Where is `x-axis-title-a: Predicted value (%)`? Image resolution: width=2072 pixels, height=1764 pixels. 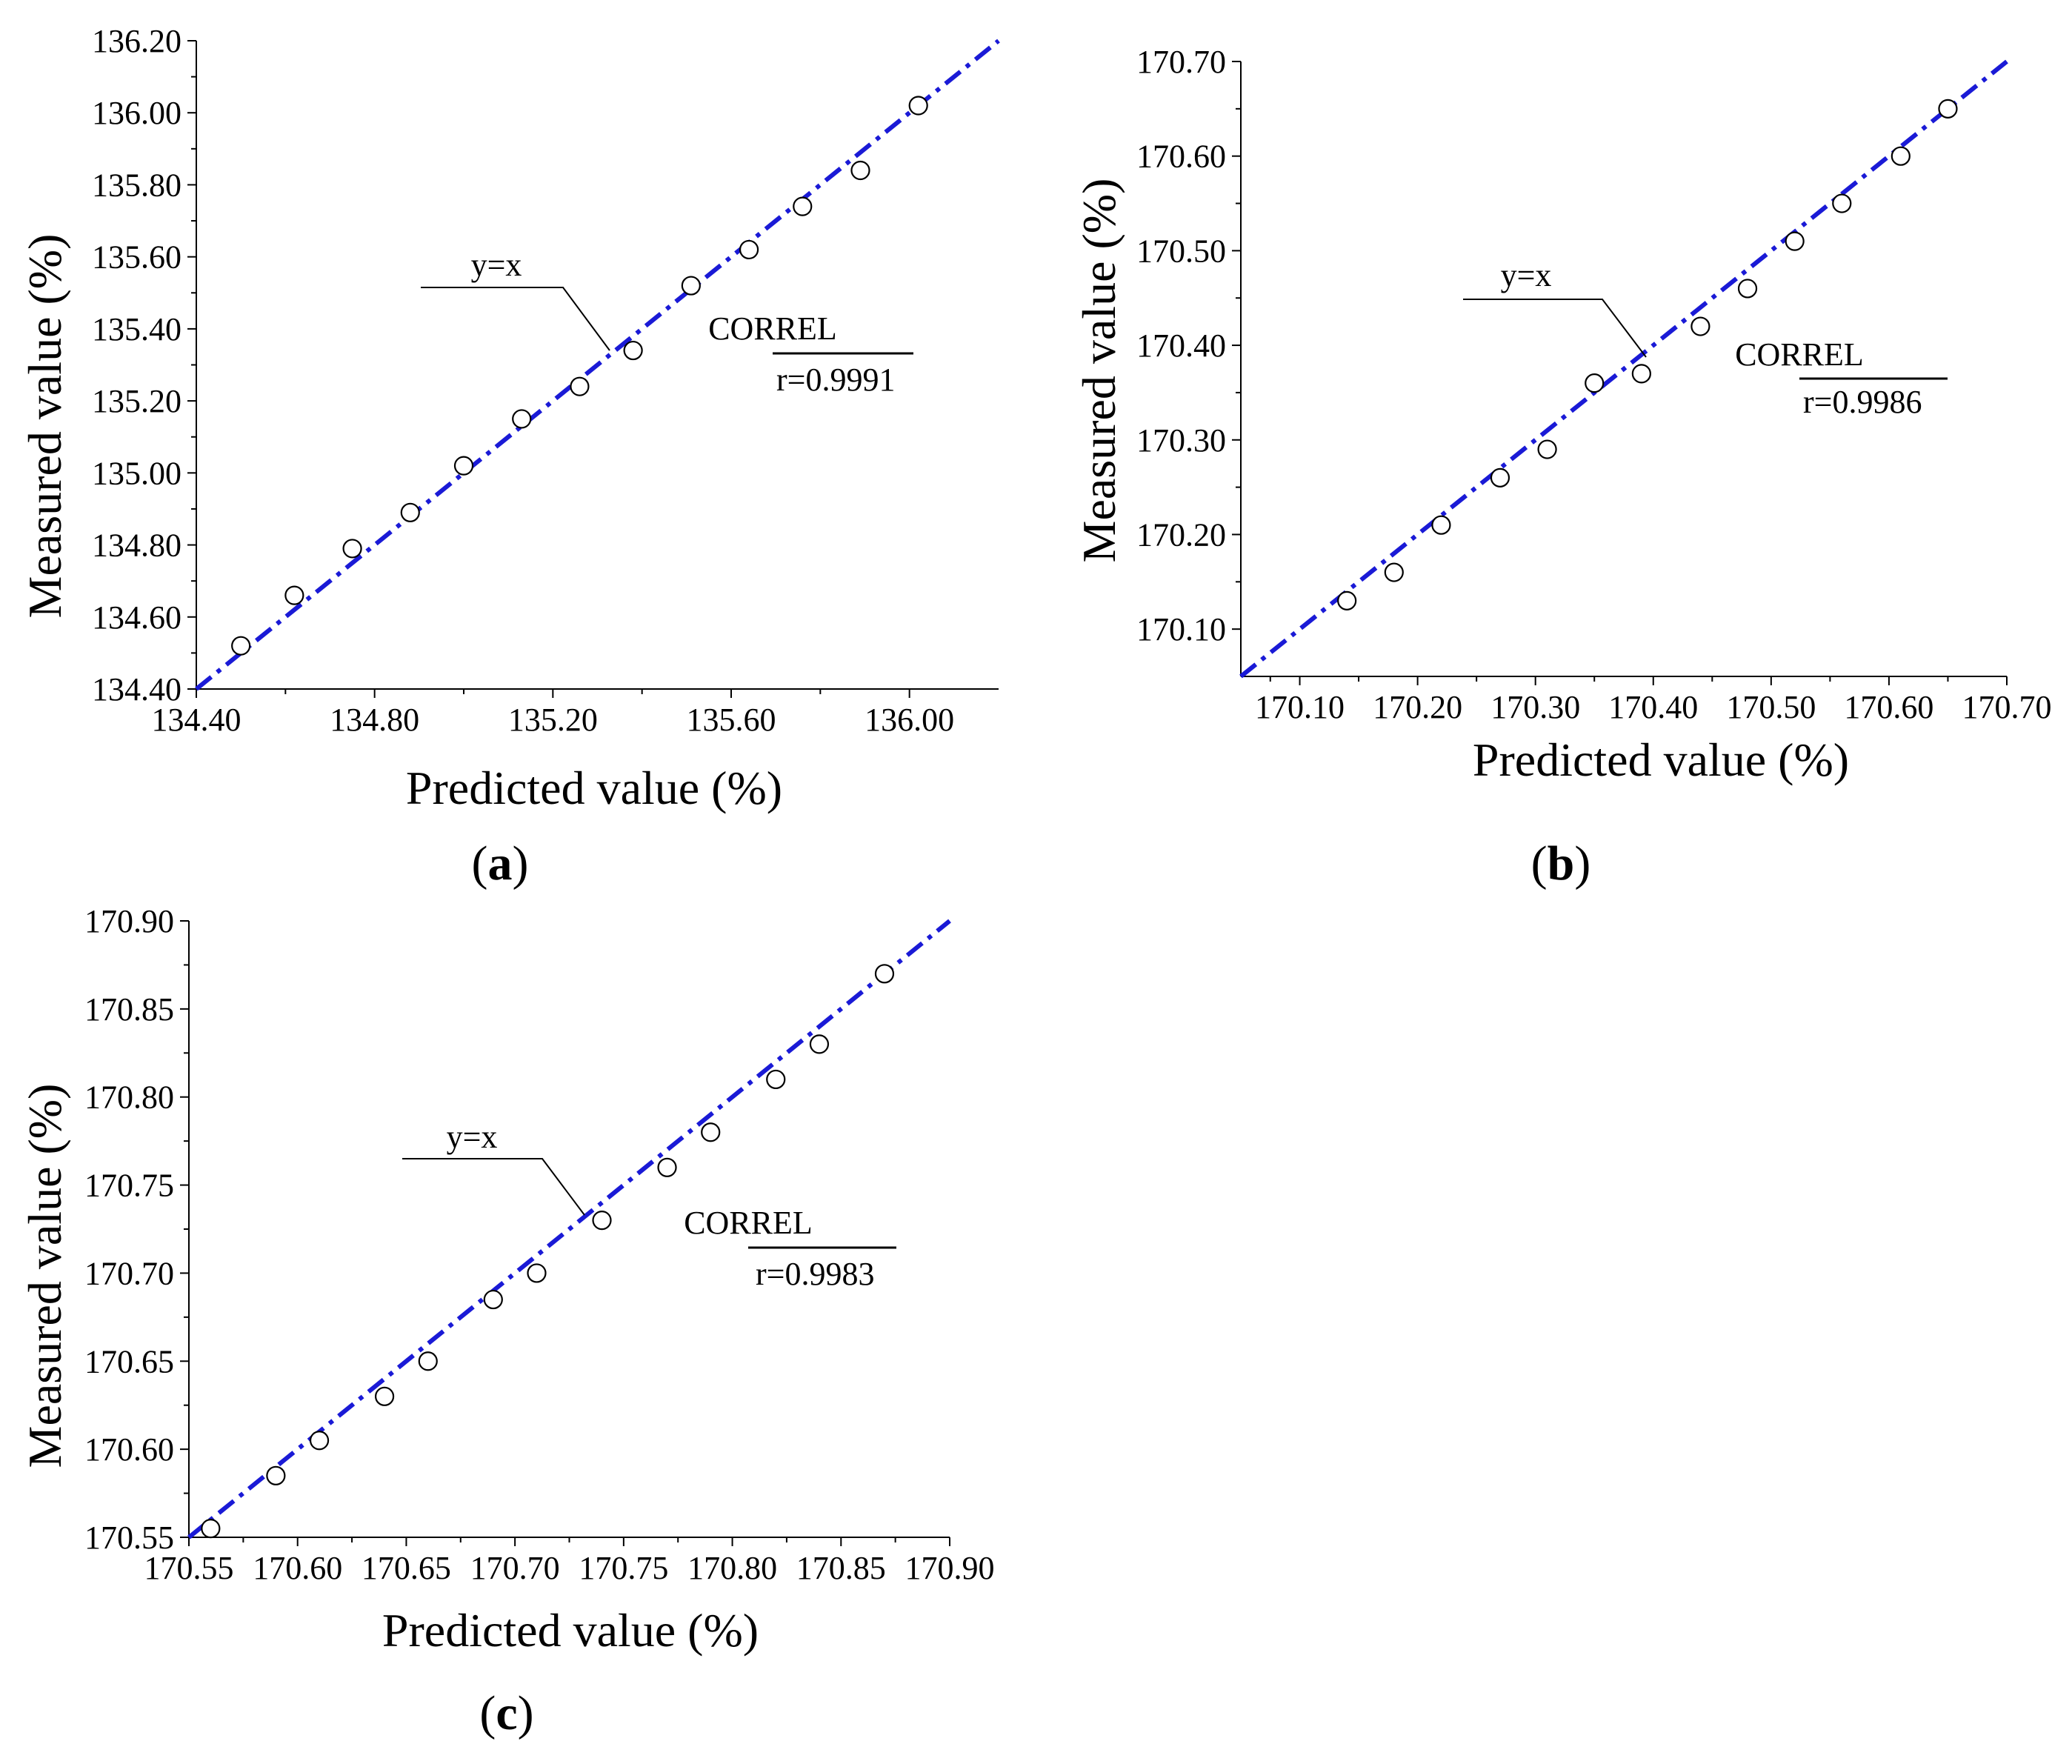 x-axis-title-a: Predicted value (%) is located at coordinates (594, 788).